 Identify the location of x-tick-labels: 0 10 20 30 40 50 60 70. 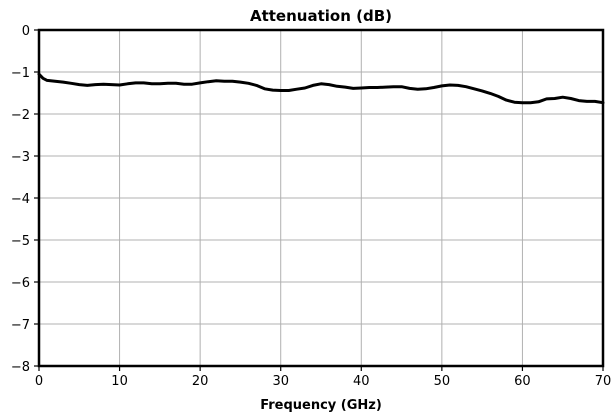
(323, 381).